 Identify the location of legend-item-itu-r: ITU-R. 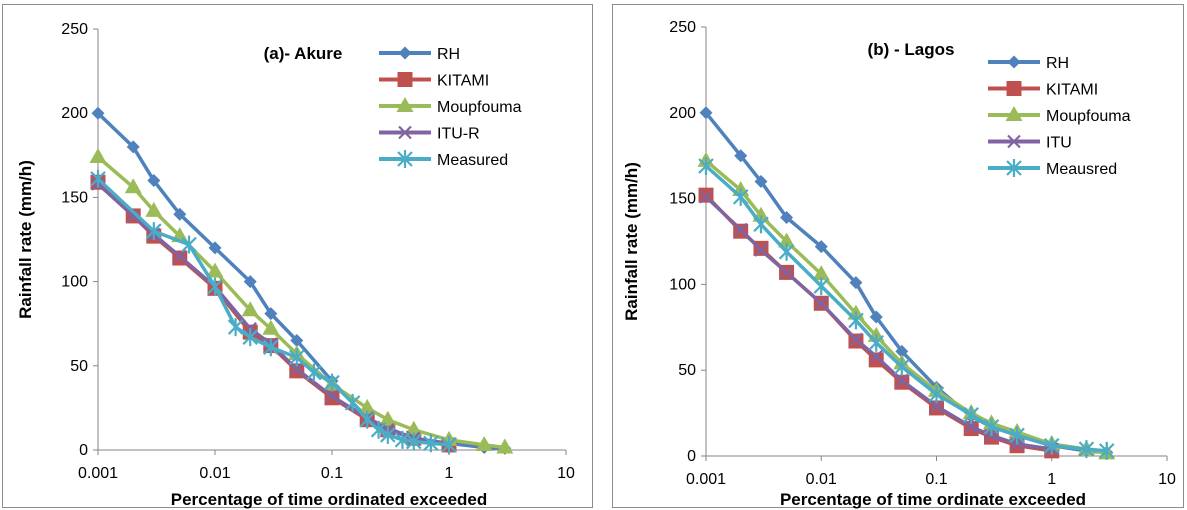
(429, 134).